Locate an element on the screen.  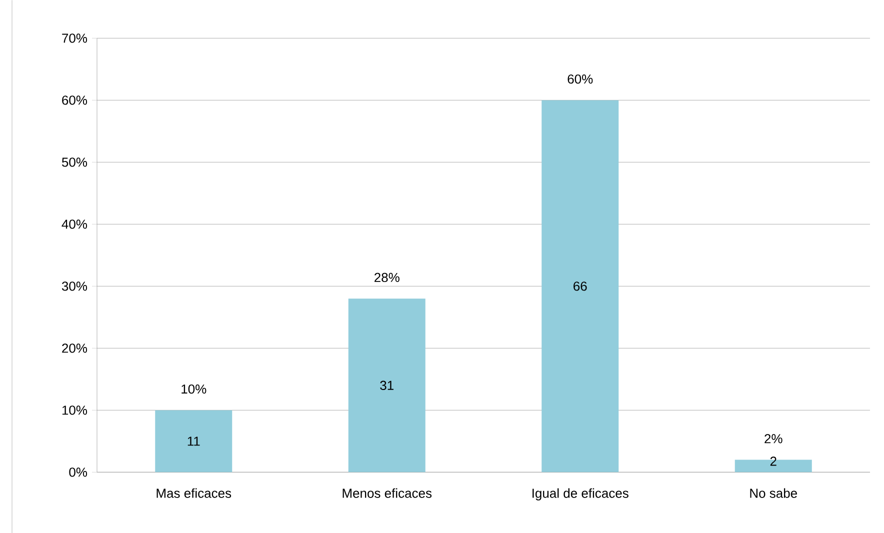
x-tick-label: Menos eficaces is located at coordinates (387, 493).